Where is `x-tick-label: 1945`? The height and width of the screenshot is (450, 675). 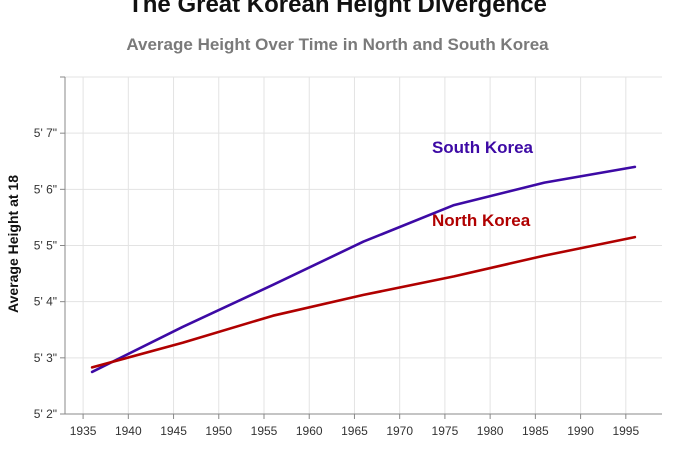 x-tick-label: 1945 is located at coordinates (173, 431).